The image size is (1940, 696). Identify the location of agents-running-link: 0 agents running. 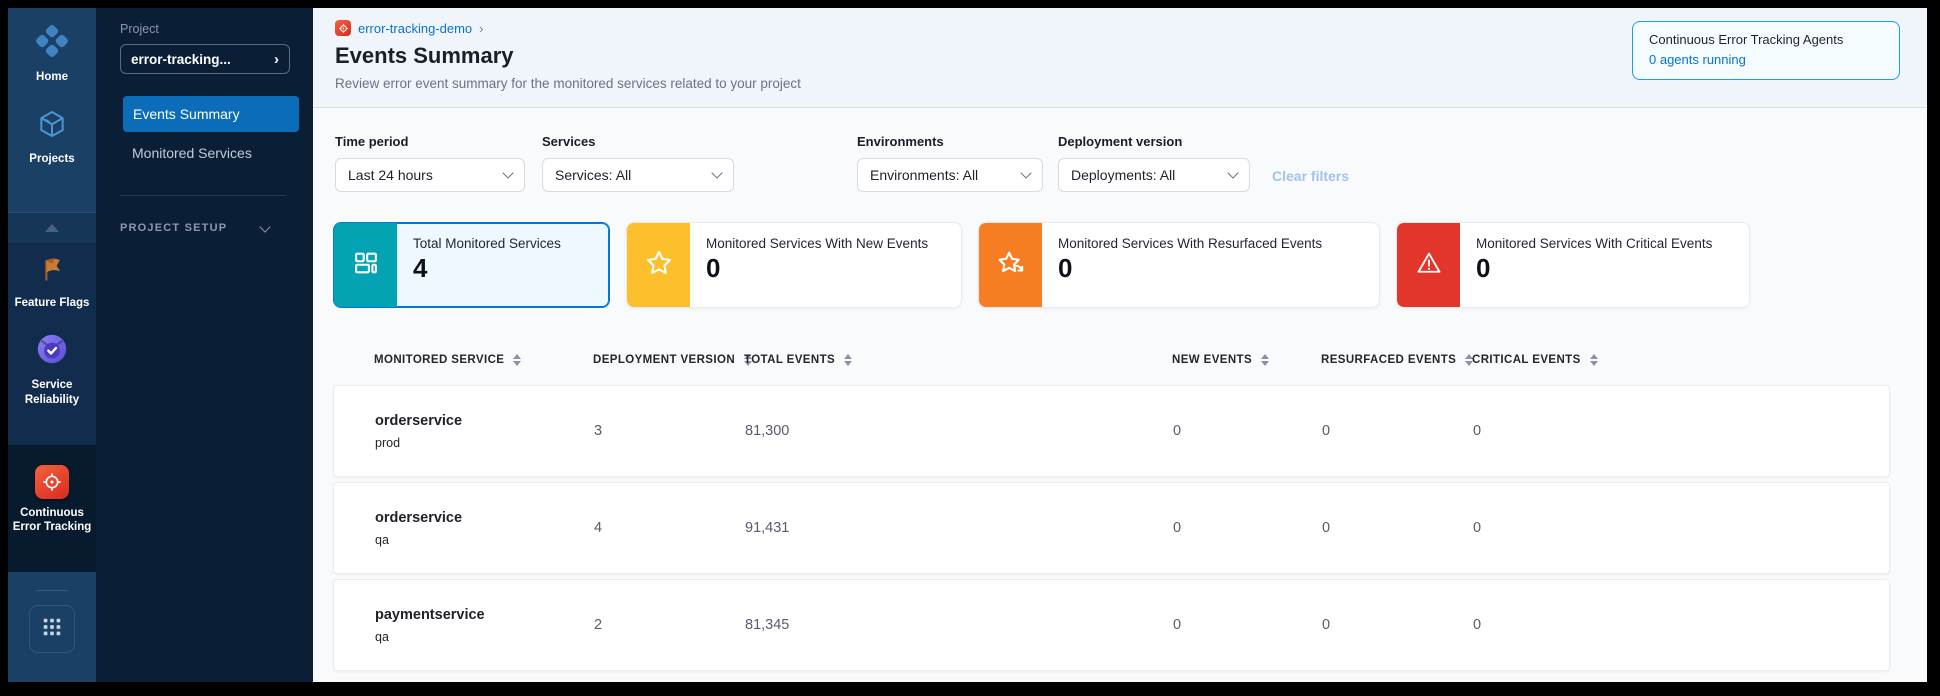
(1697, 59).